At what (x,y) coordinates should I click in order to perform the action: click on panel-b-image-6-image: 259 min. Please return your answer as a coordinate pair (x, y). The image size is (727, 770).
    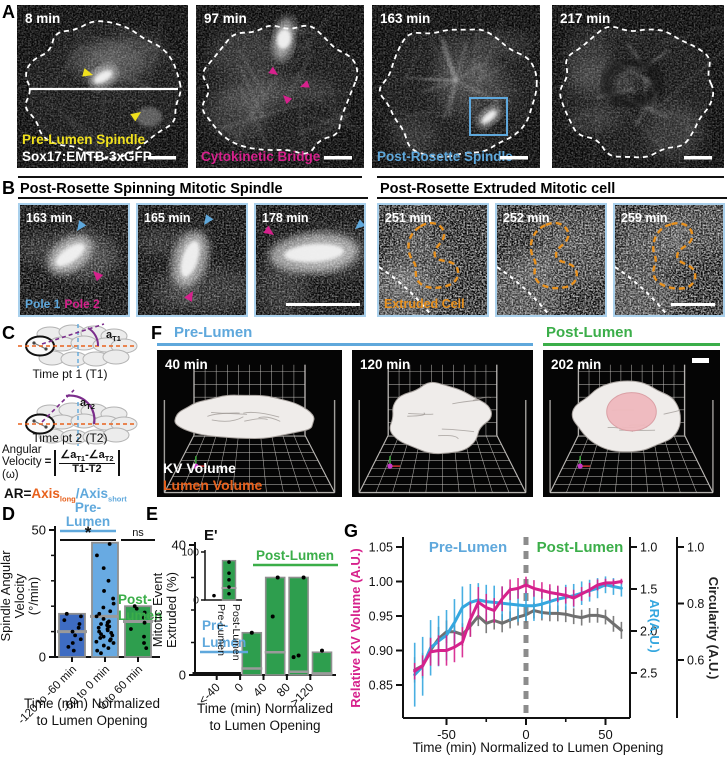
    Looking at the image, I should click on (655, 264).